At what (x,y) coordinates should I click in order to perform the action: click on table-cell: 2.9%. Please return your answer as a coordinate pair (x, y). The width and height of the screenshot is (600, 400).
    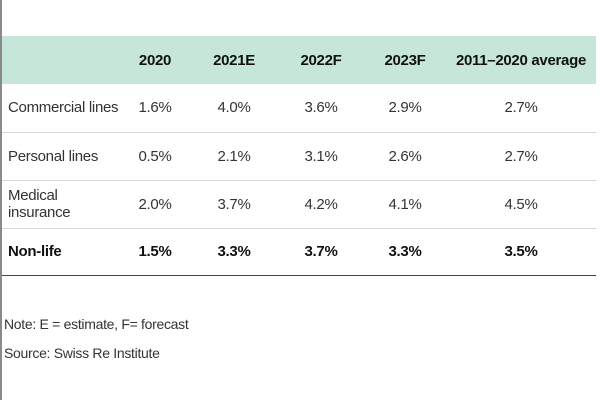
    Looking at the image, I should click on (405, 108).